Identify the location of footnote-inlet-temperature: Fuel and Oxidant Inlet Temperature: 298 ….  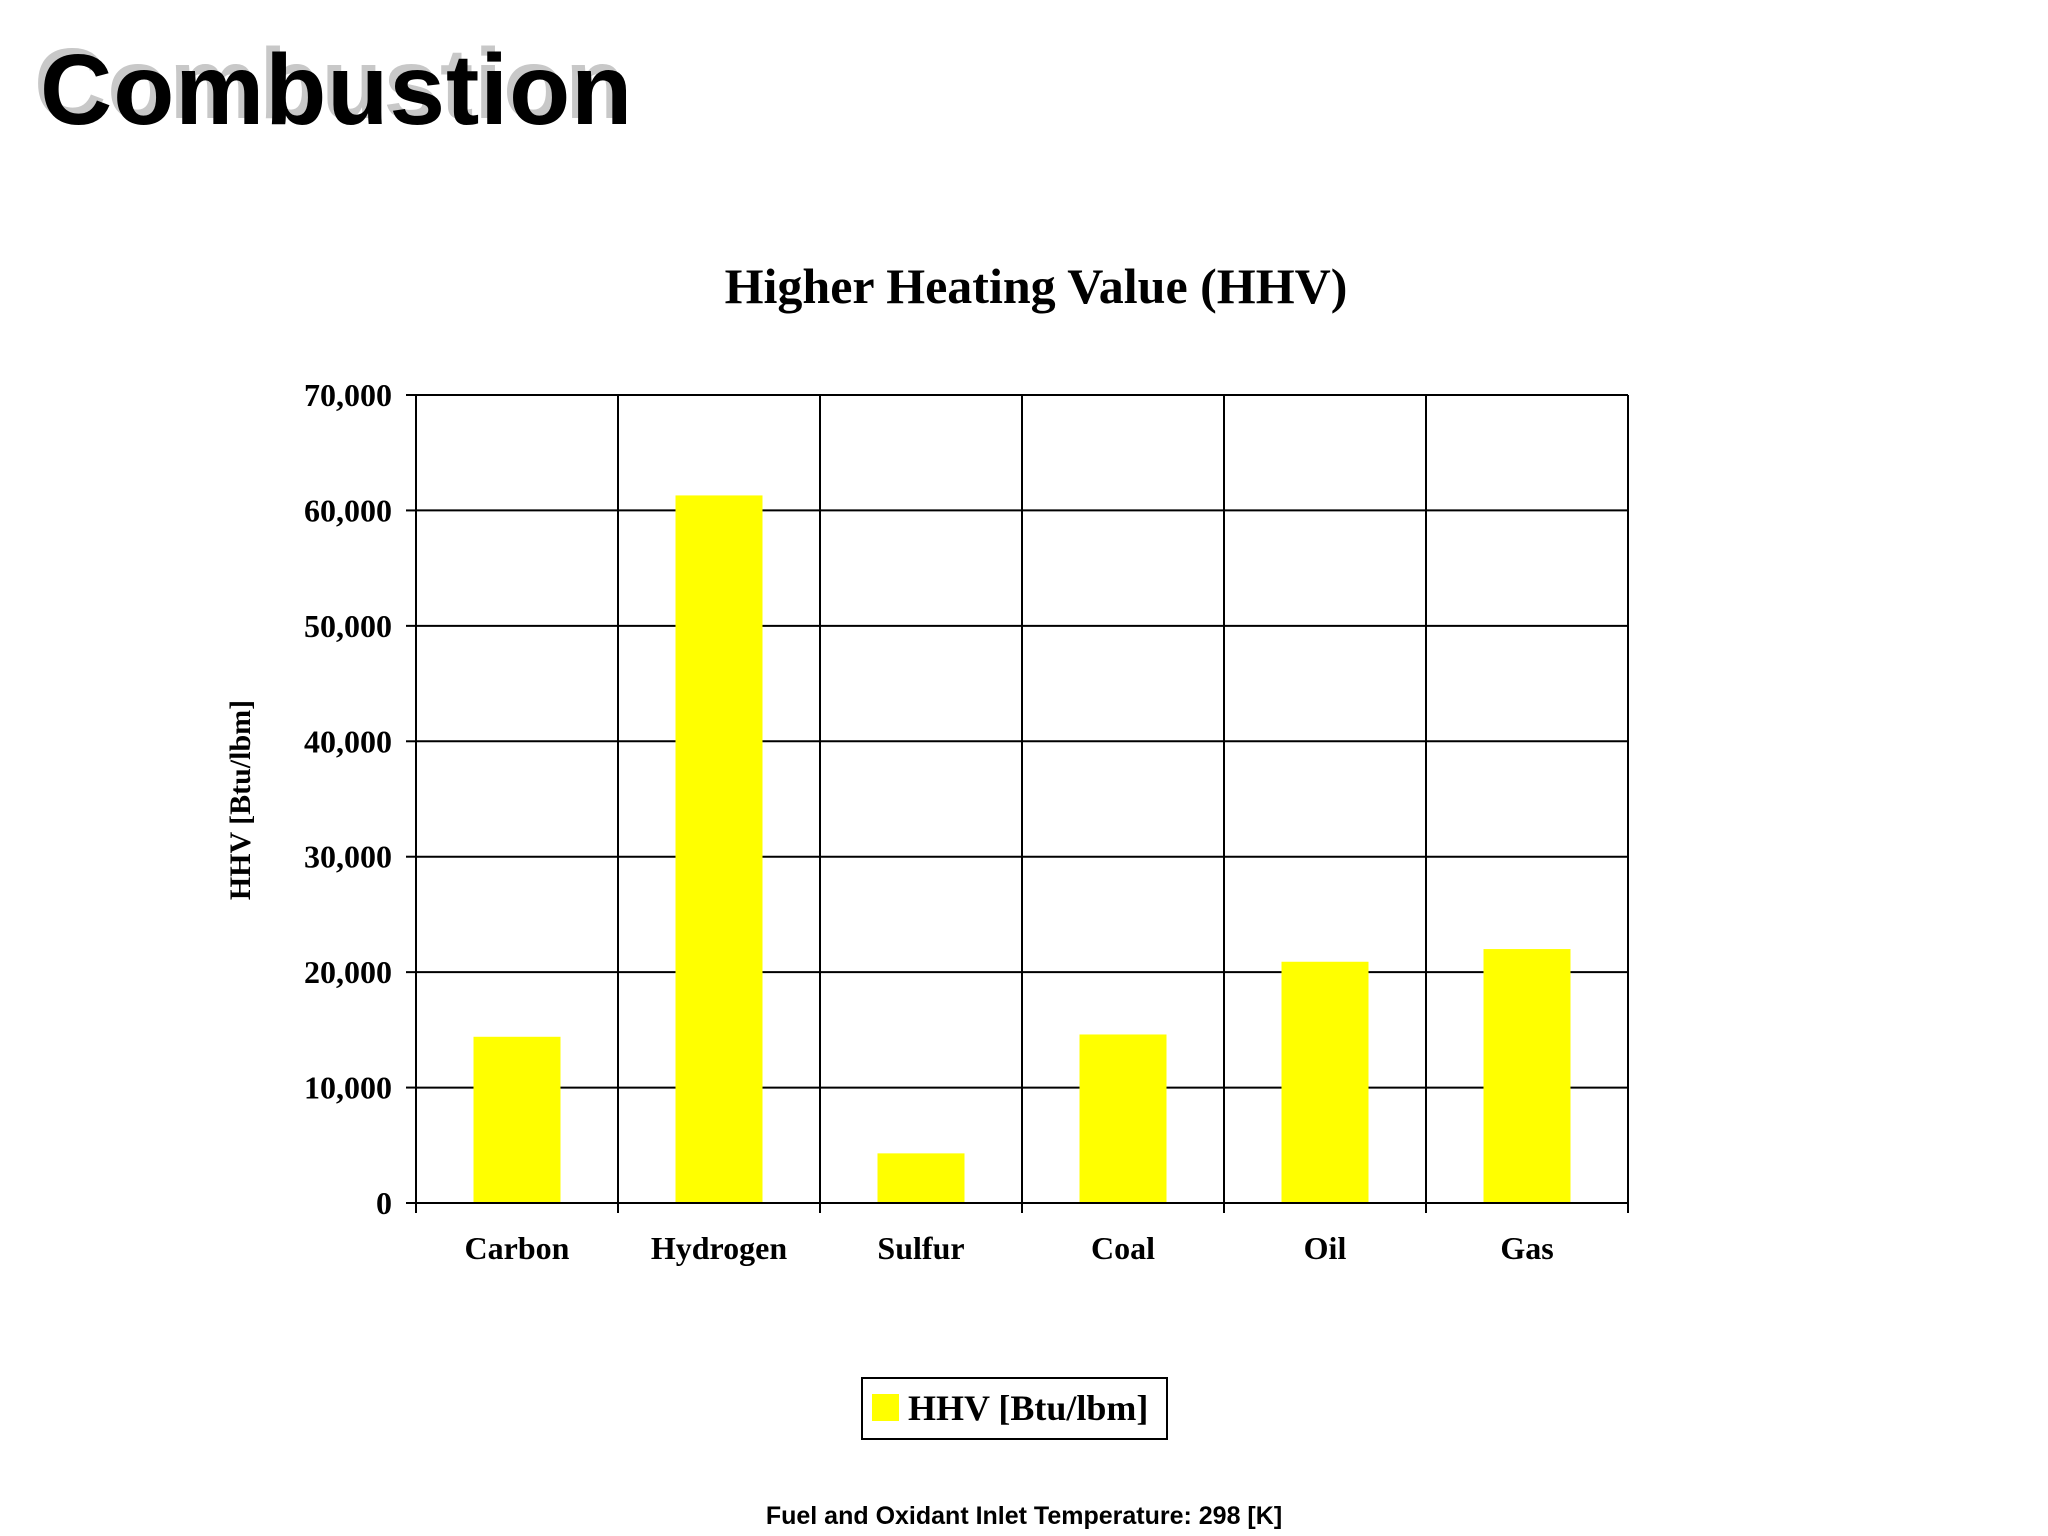
(1024, 1516).